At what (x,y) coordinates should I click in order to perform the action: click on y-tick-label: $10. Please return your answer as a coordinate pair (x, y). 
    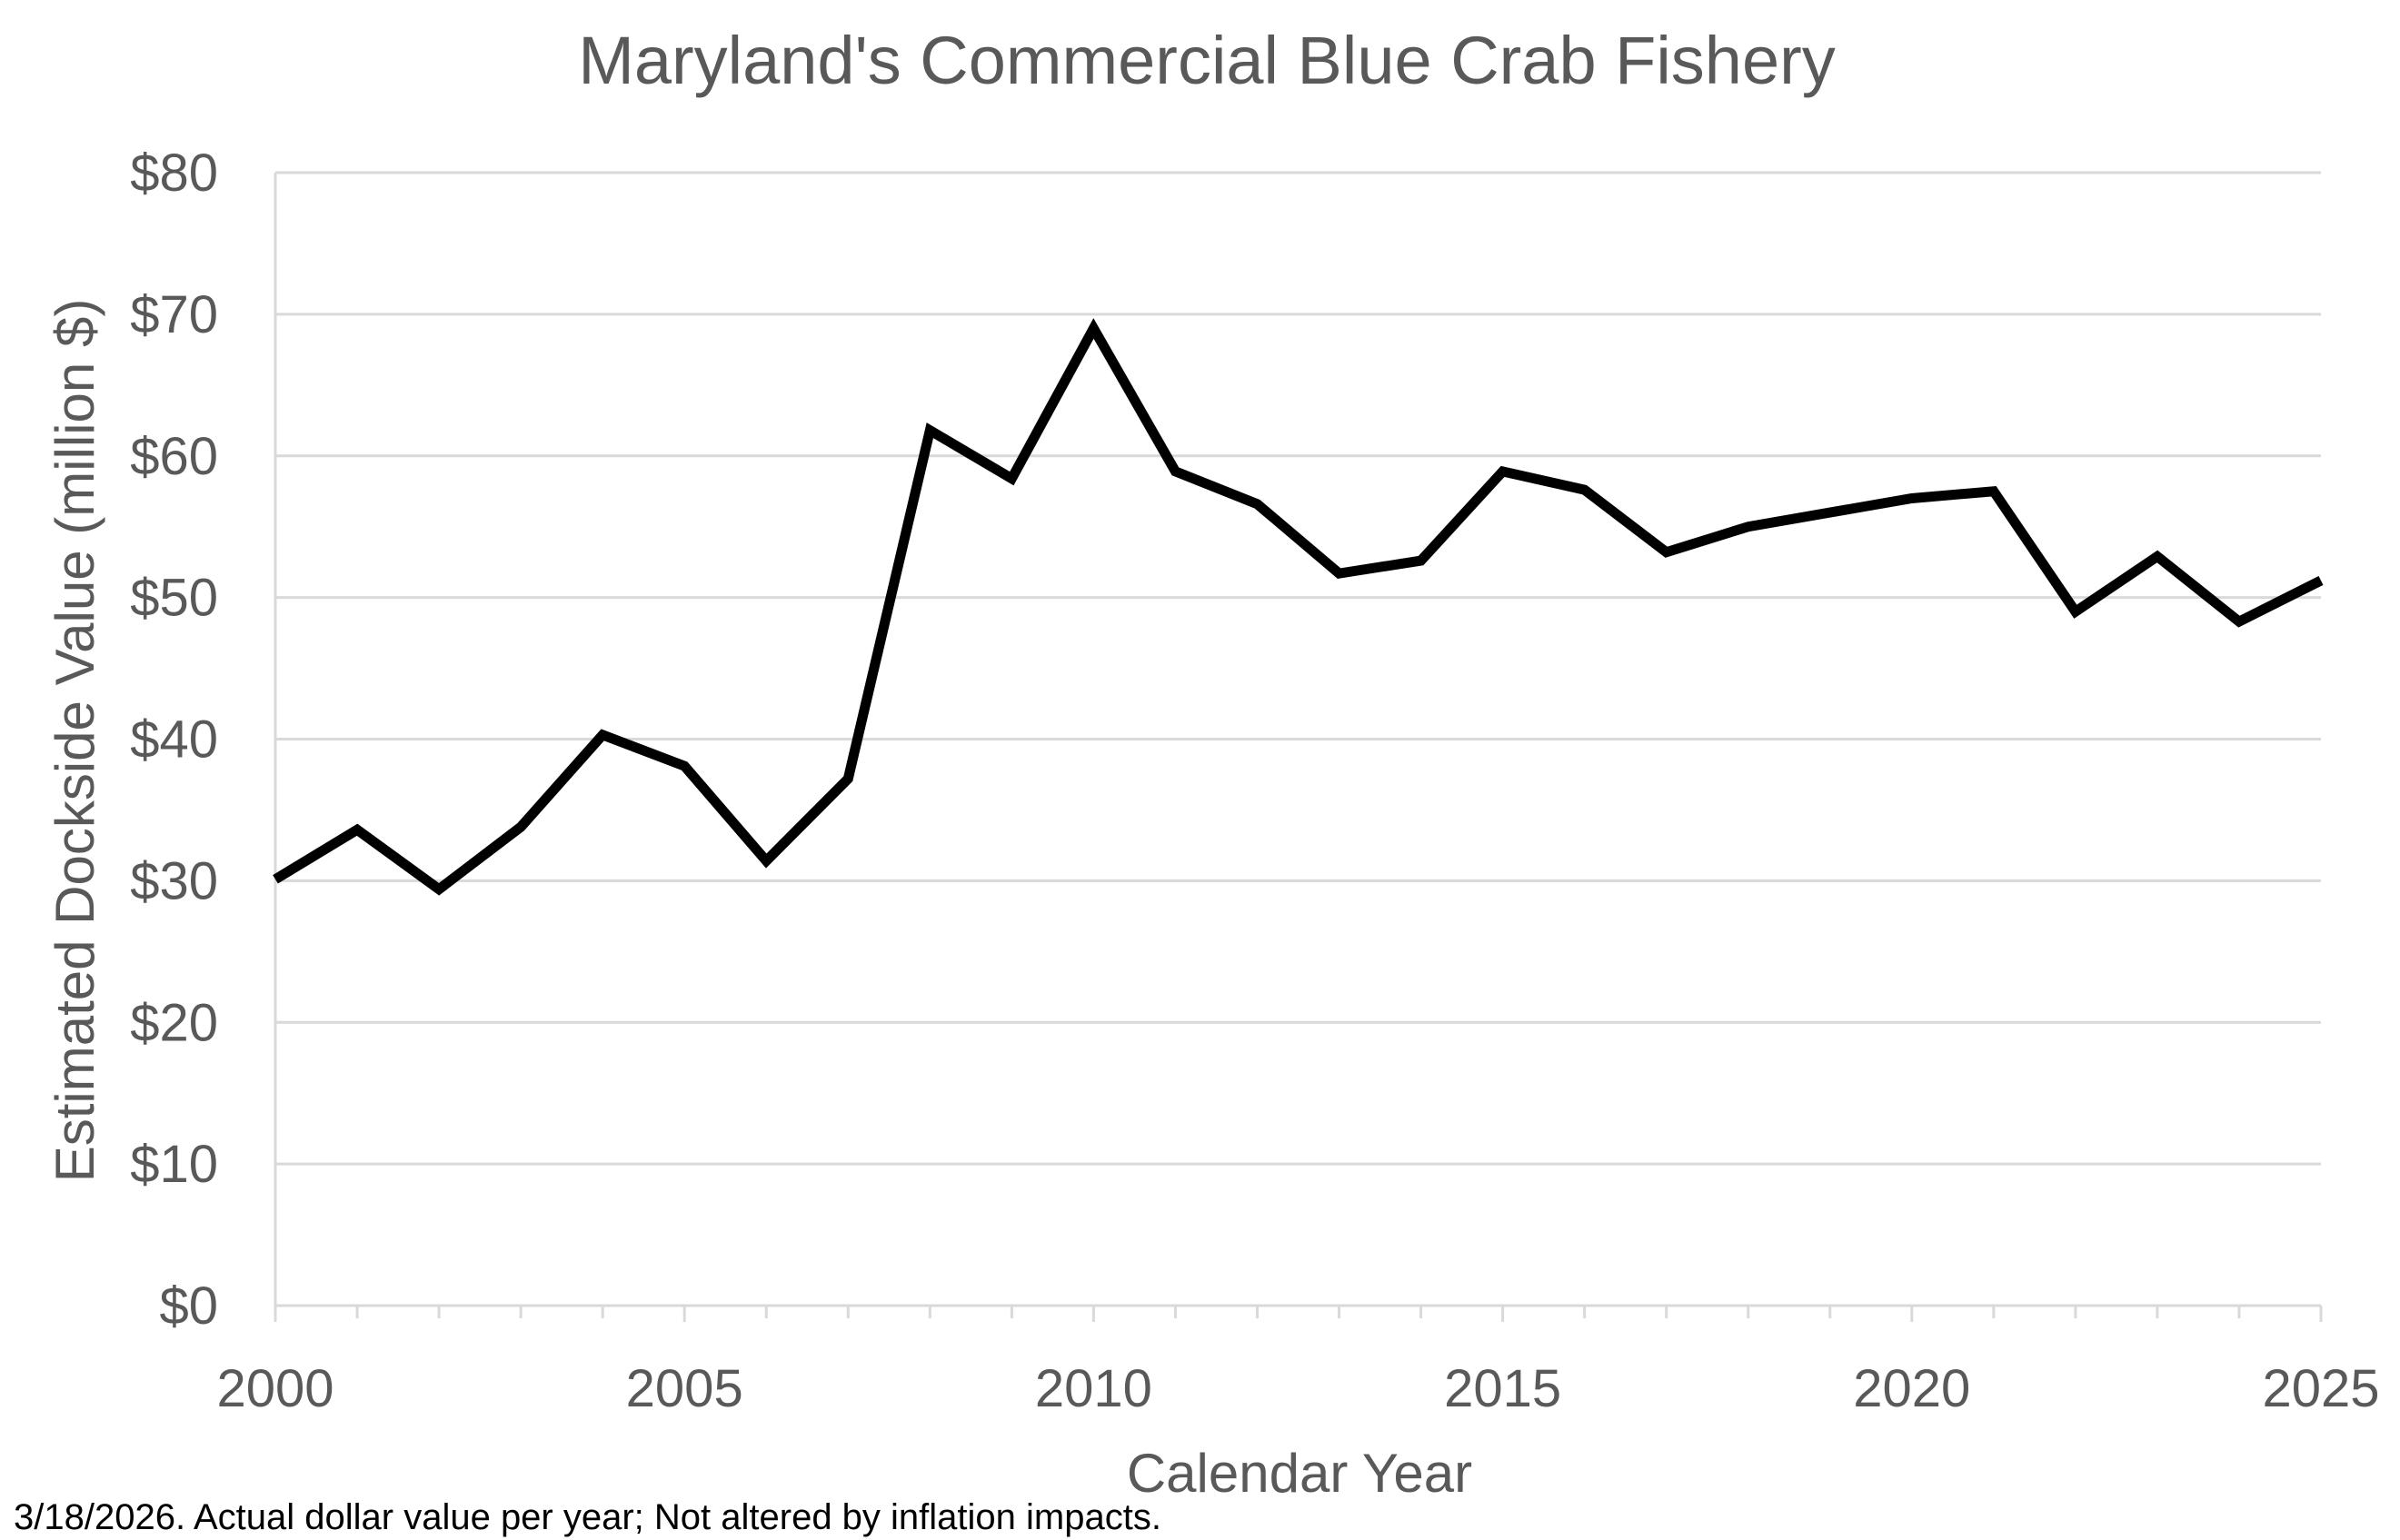
    Looking at the image, I should click on (174, 1164).